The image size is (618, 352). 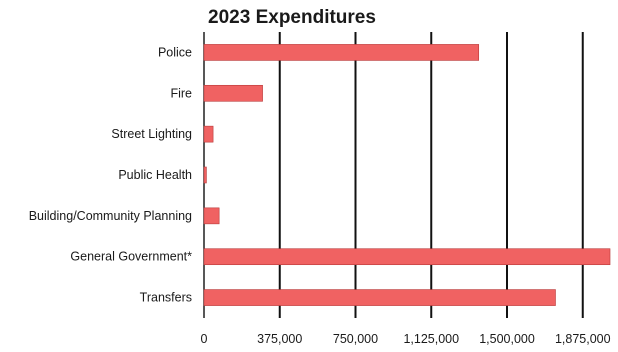 I want to click on x-tick-label: 1,500,000, so click(x=507, y=339).